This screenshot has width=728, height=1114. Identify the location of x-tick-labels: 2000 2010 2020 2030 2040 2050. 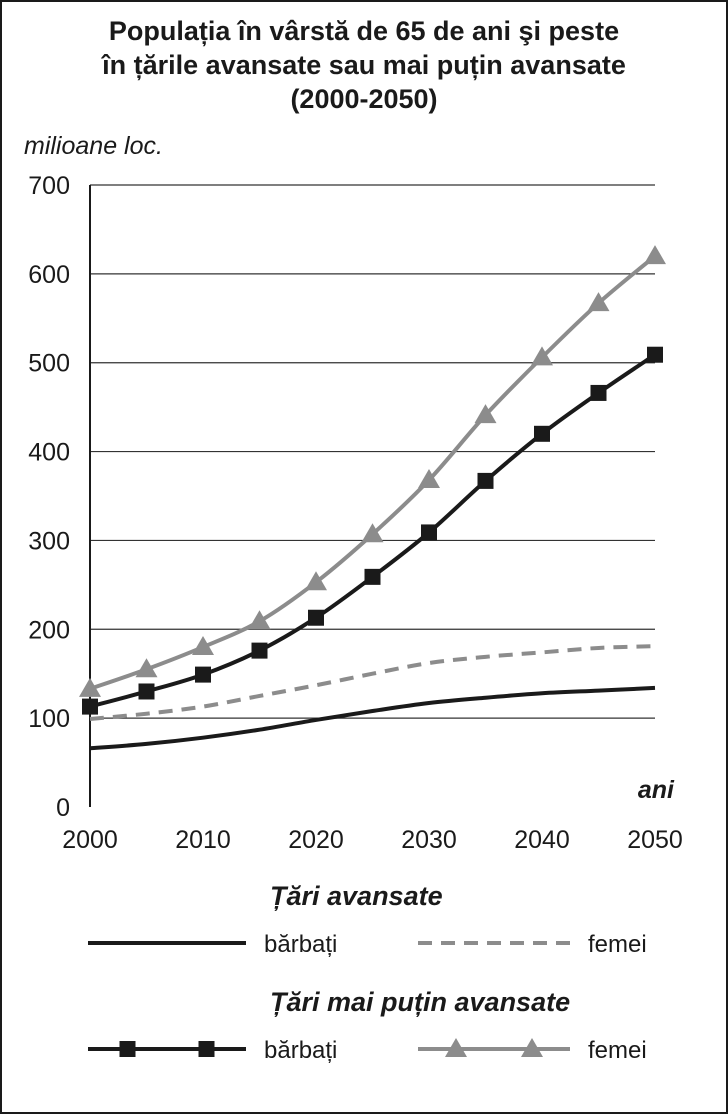
(372, 840).